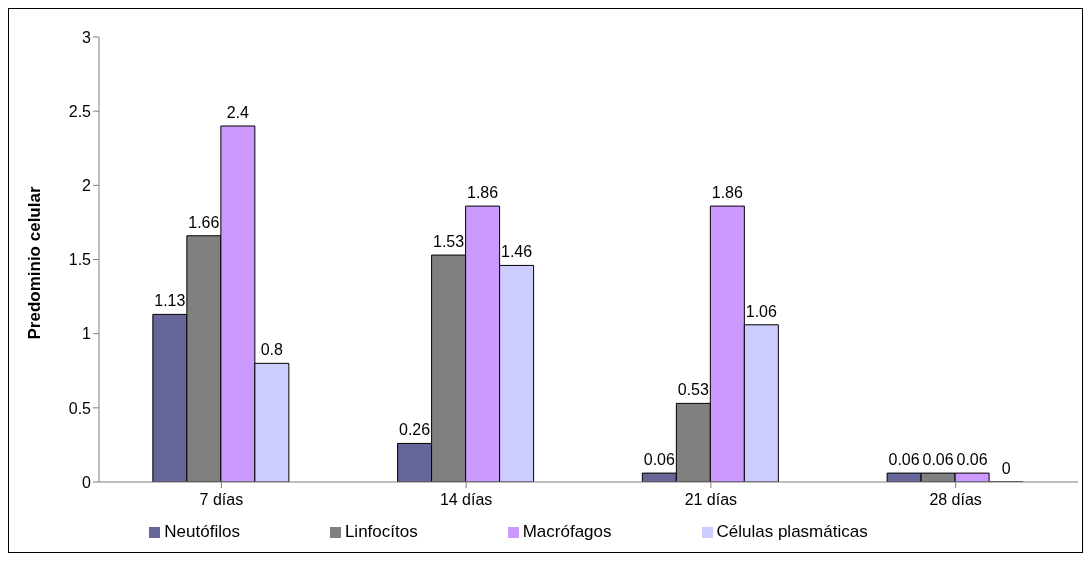 The image size is (1091, 561). I want to click on y-tick-label: 3, so click(87, 37).